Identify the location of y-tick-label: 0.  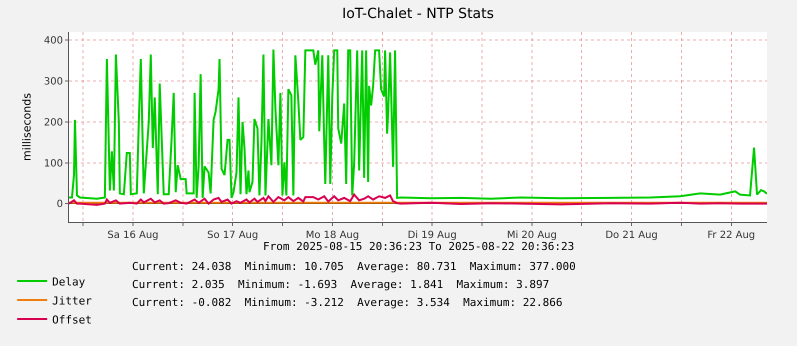
(59, 204).